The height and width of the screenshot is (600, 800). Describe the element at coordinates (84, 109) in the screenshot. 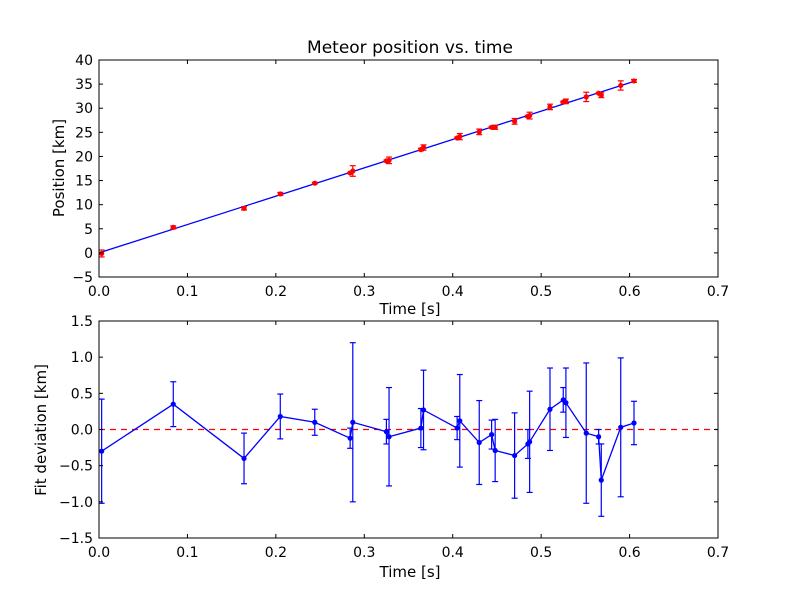

I see `y-tick-label: 30` at that location.